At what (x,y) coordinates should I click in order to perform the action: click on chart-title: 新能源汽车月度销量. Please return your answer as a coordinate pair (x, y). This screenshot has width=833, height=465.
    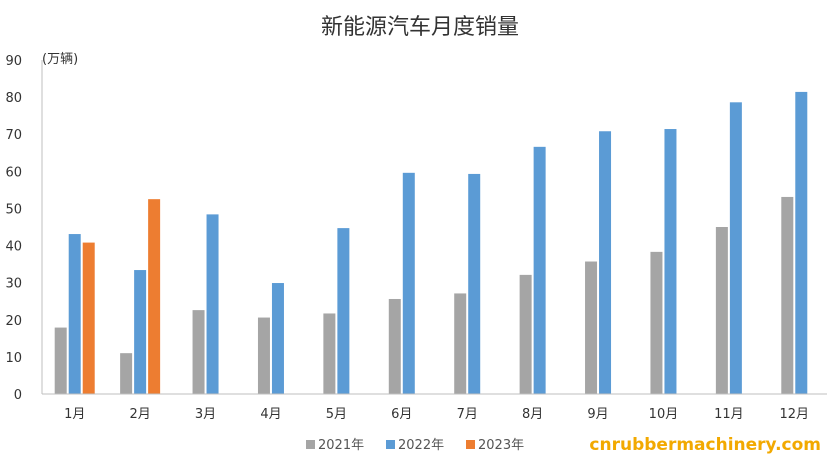
    Looking at the image, I should click on (420, 27).